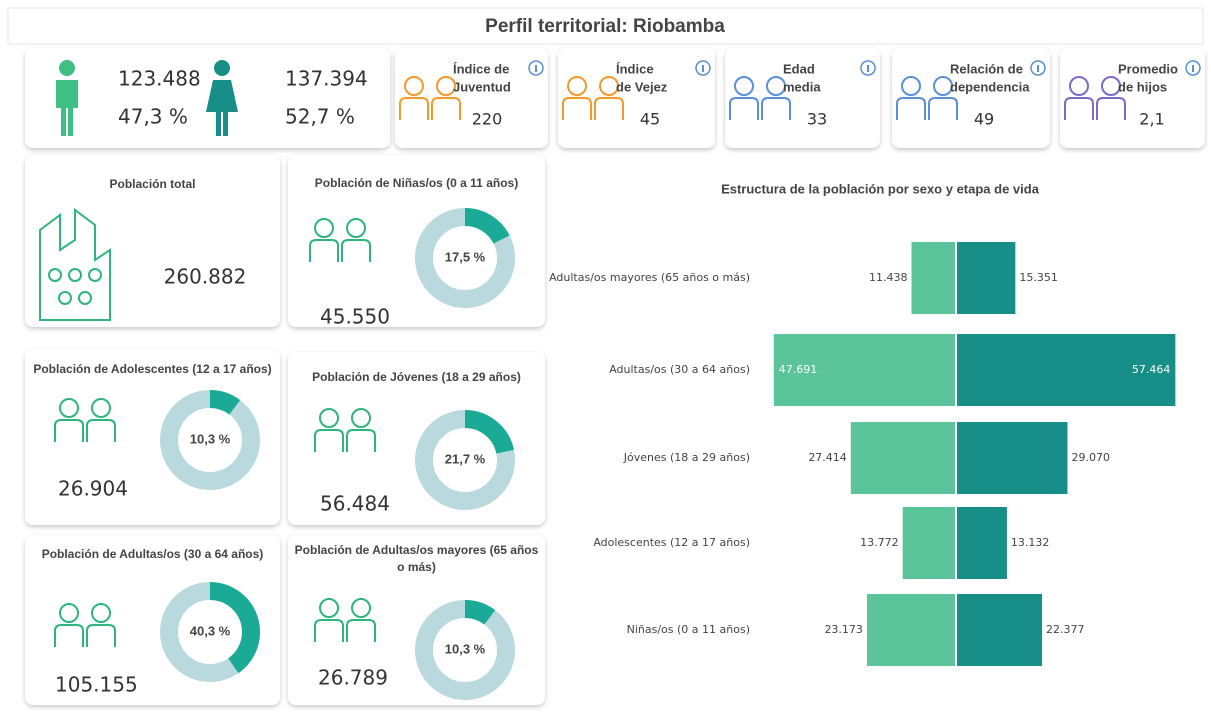 The height and width of the screenshot is (713, 1211). Describe the element at coordinates (1030, 542) in the screenshot. I see `value-label: 13.132` at that location.